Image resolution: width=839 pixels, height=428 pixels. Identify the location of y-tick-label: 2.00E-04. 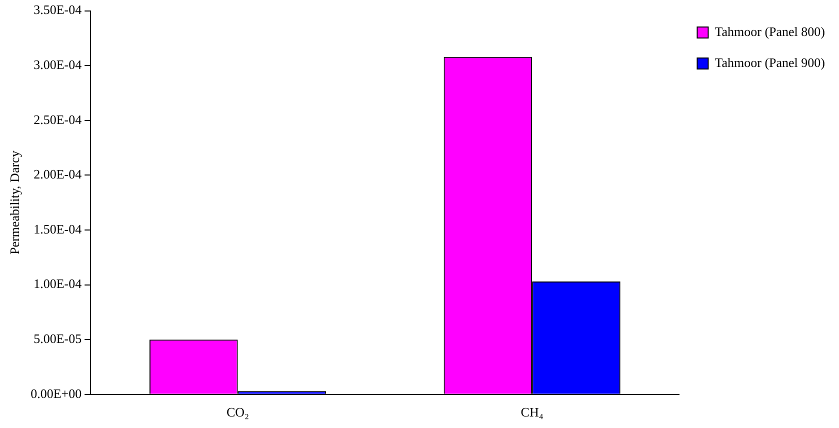
(58, 174).